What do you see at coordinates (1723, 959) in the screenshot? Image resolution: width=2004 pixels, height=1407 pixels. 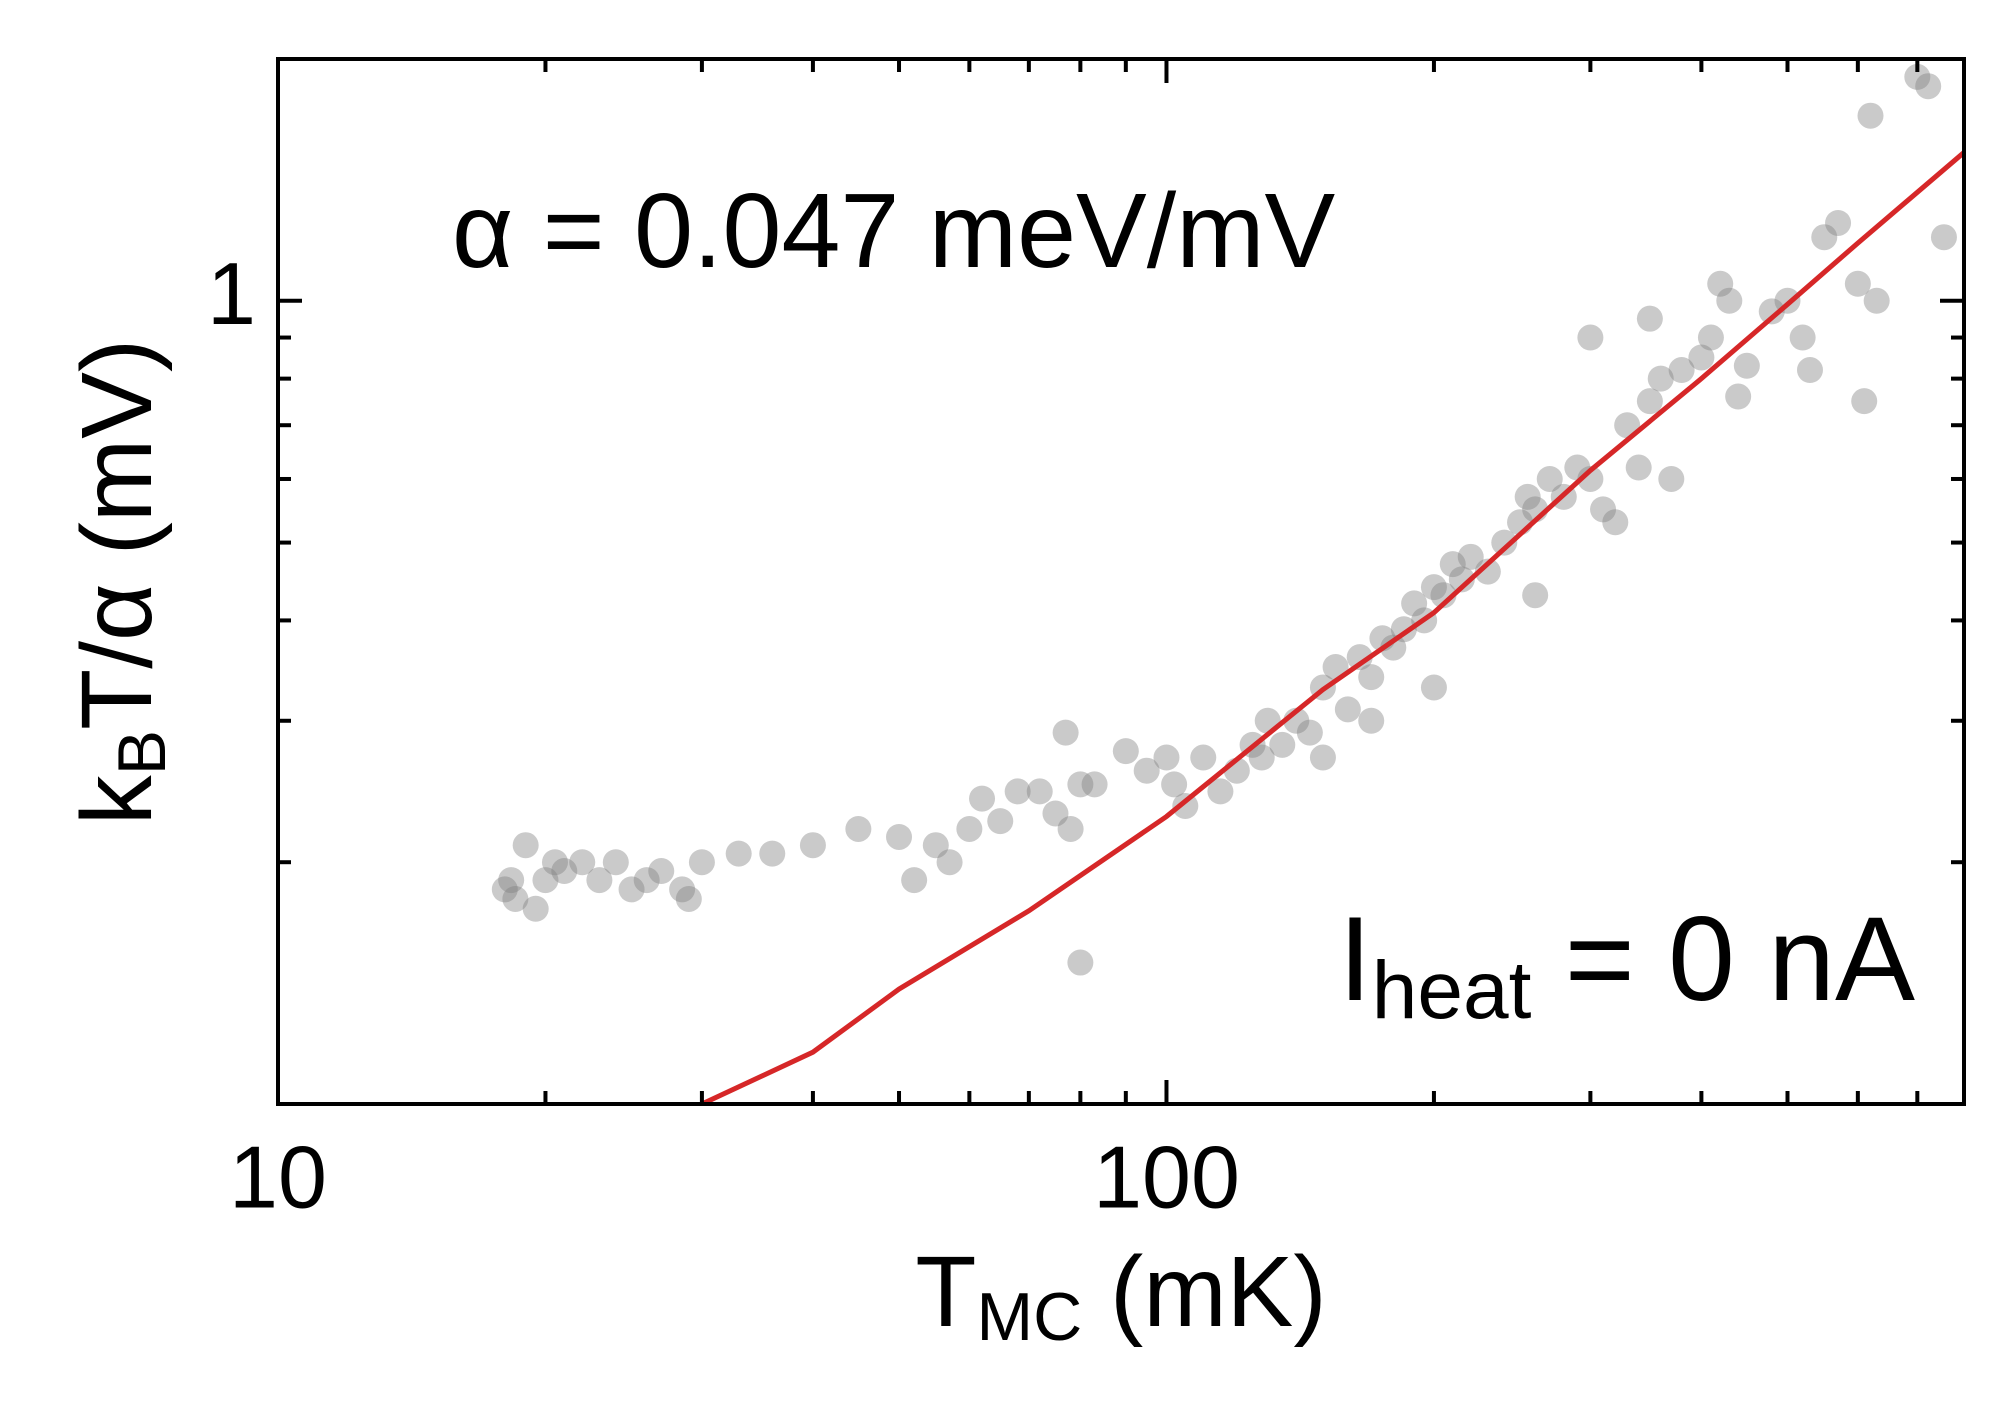 I see `annotation-text: = 0 nA` at bounding box center [1723, 959].